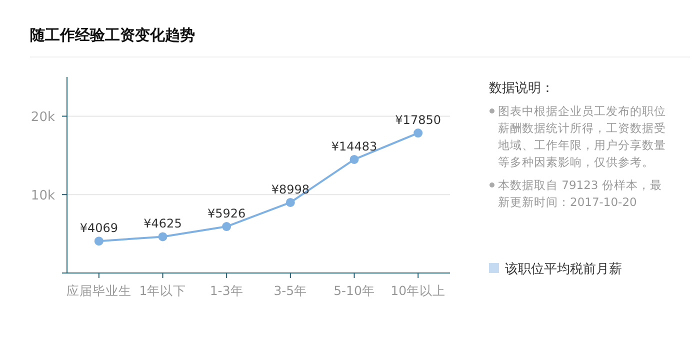  Describe the element at coordinates (563, 269) in the screenshot. I see `legend-label: 该职位平均税前月薪` at that location.